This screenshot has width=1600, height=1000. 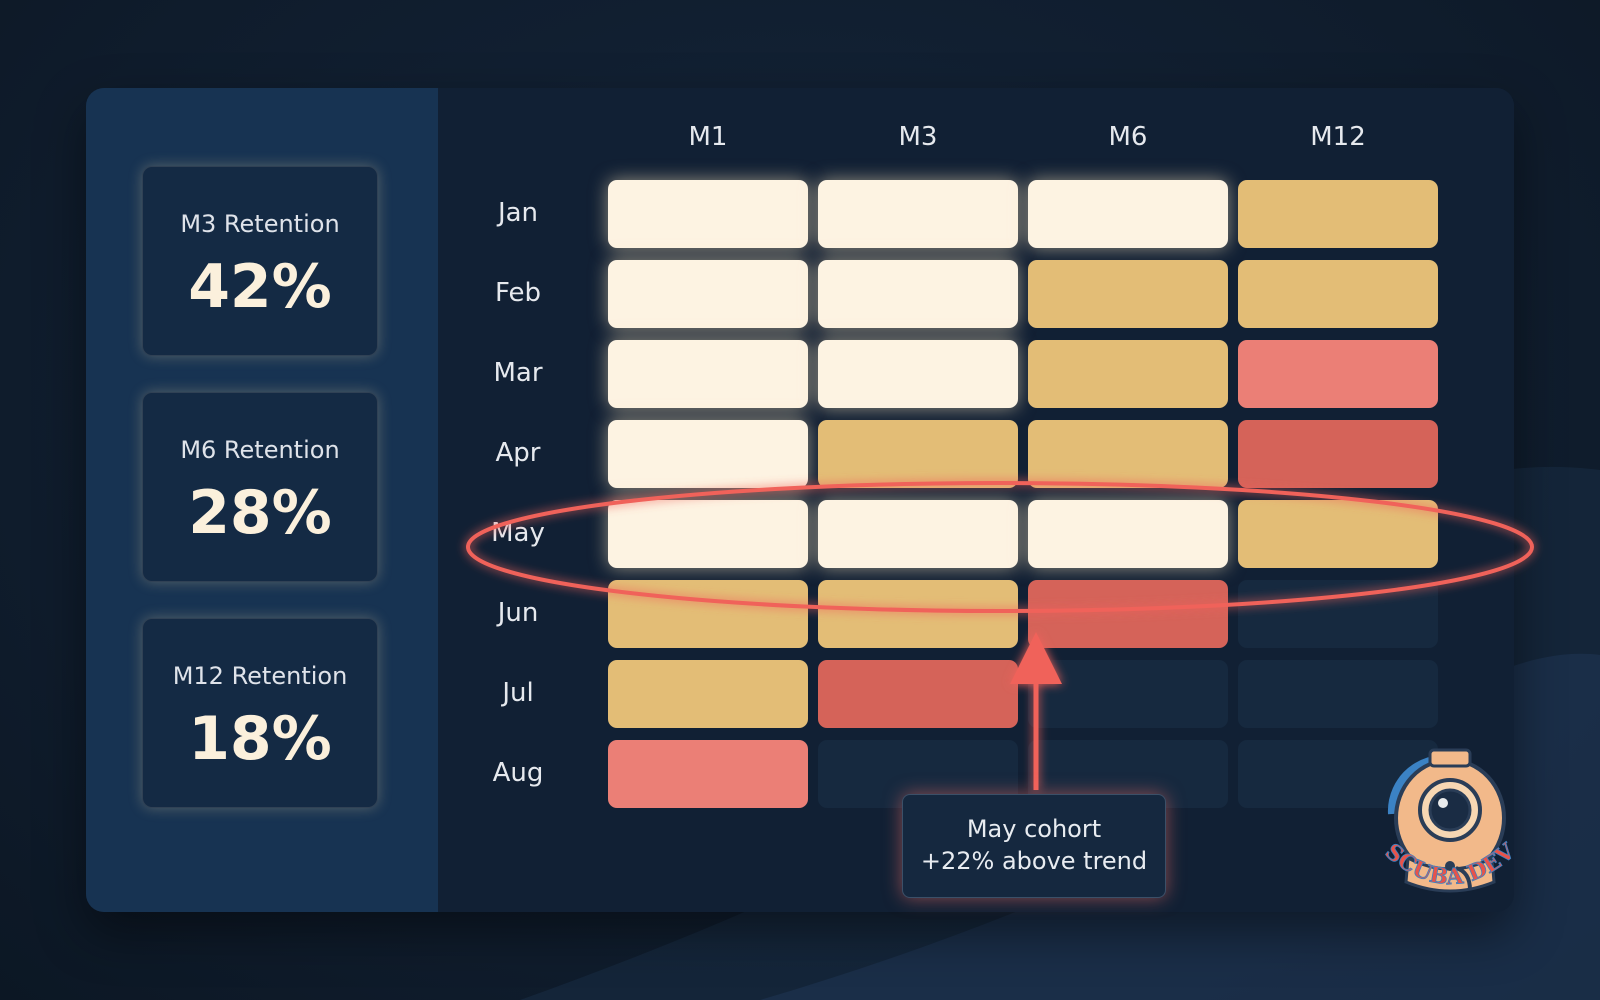 What do you see at coordinates (1128, 454) in the screenshot?
I see `heatmap-cell-apr-m6` at bounding box center [1128, 454].